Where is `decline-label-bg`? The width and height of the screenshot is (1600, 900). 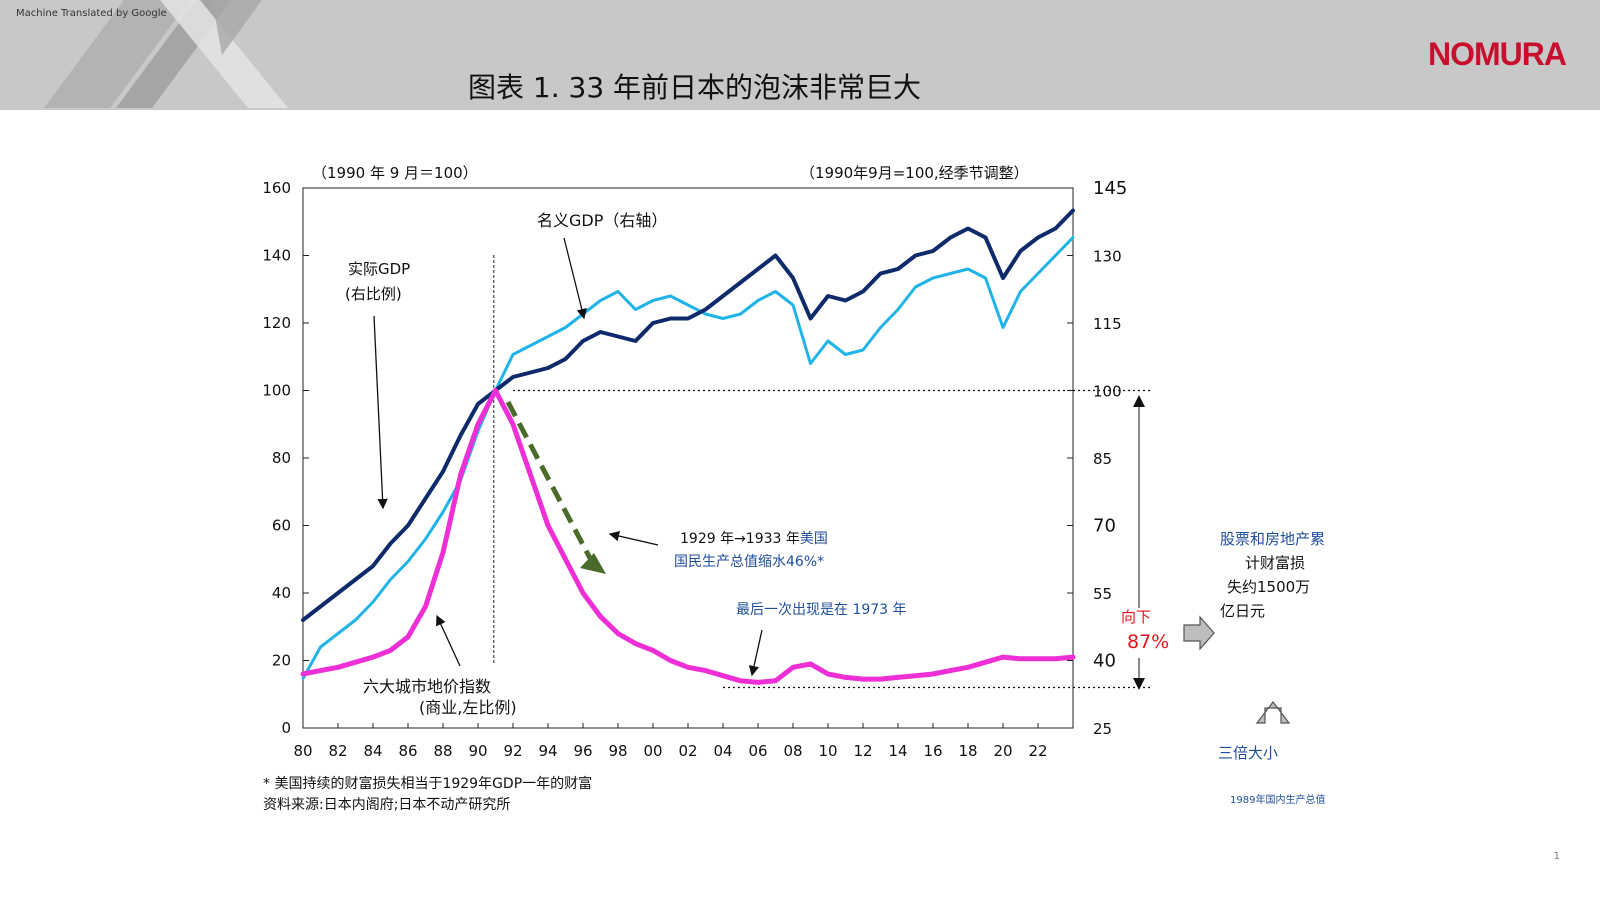
decline-label-bg is located at coordinates (1139, 633).